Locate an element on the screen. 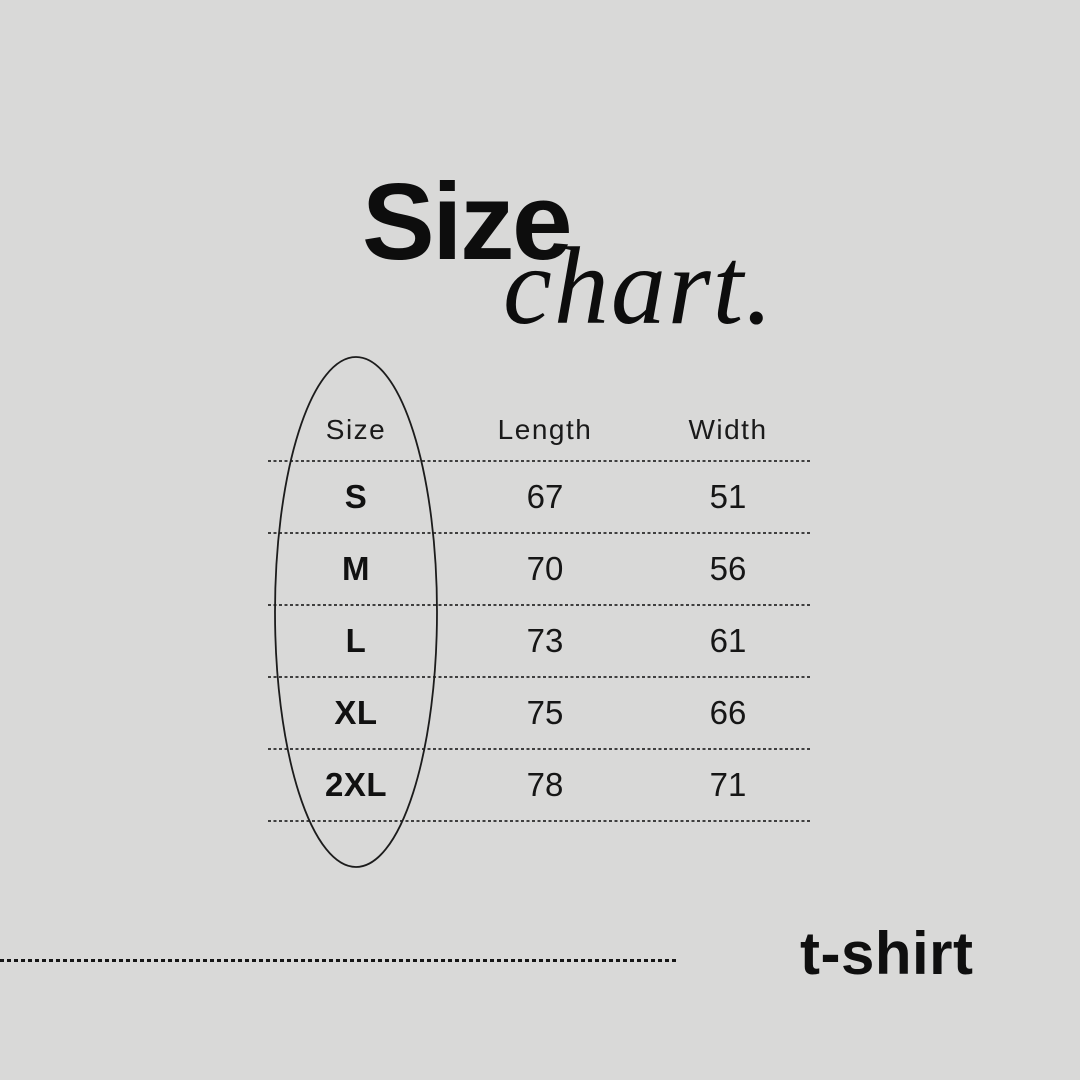 Image resolution: width=1080 pixels, height=1080 pixels. table-header-row: Size Length Width is located at coordinates (539, 429).